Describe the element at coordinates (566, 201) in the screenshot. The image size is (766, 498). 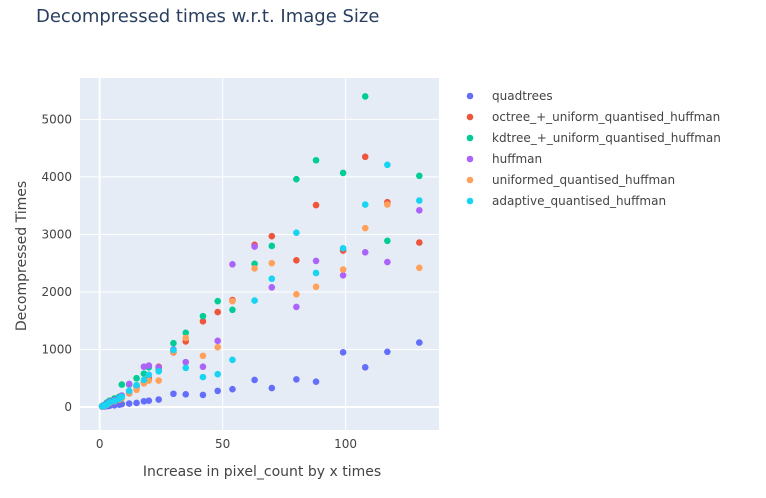
I see `legend-item: adaptive_quantised_huffman` at that location.